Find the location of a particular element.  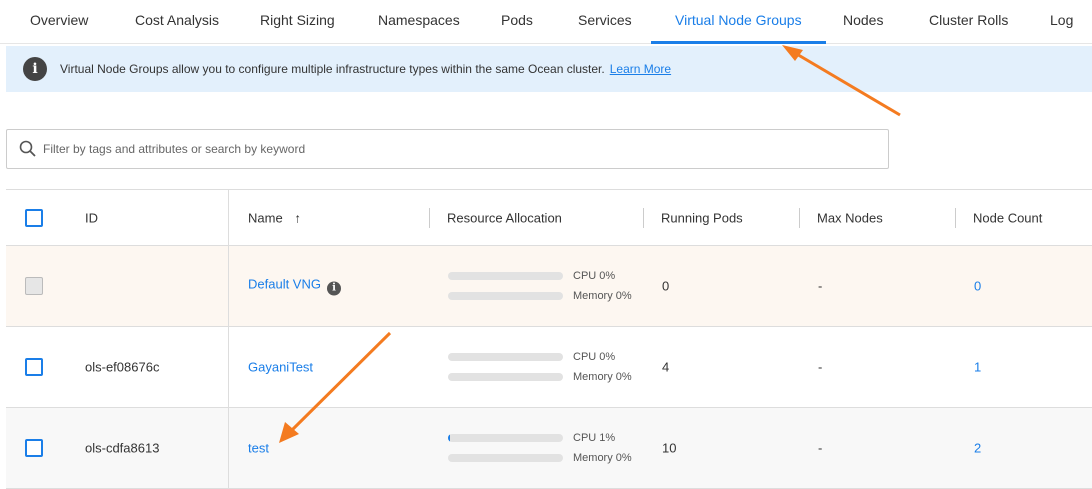

vng-name-link: Default VNG is located at coordinates (284, 284).